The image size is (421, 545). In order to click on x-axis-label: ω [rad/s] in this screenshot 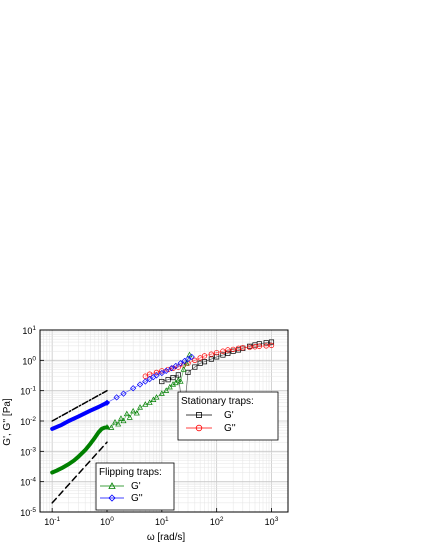, I will do `click(166, 537)`.